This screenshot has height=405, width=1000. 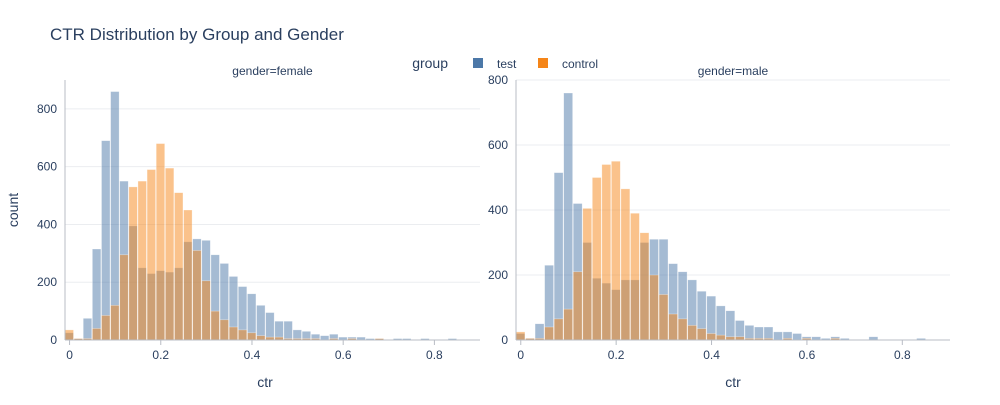 What do you see at coordinates (197, 34) in the screenshot?
I see `chart-title: CTR Distribution by Group and Gender` at bounding box center [197, 34].